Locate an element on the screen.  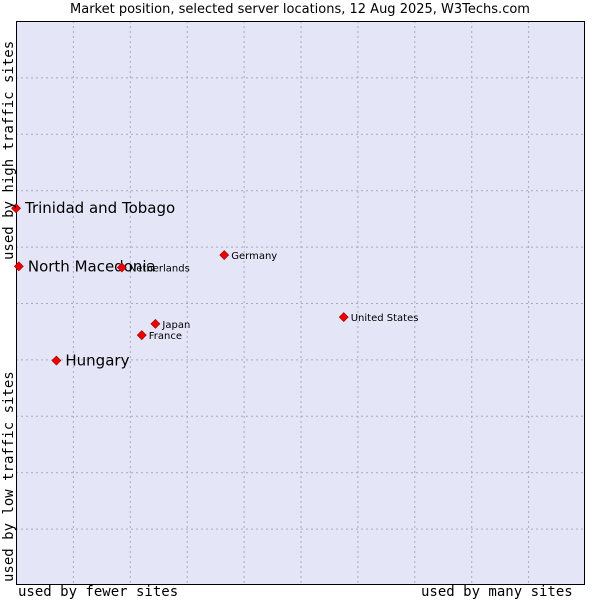
data-point-trinidad-and-tobago: Trinidad and Tobago is located at coordinates (93, 208).